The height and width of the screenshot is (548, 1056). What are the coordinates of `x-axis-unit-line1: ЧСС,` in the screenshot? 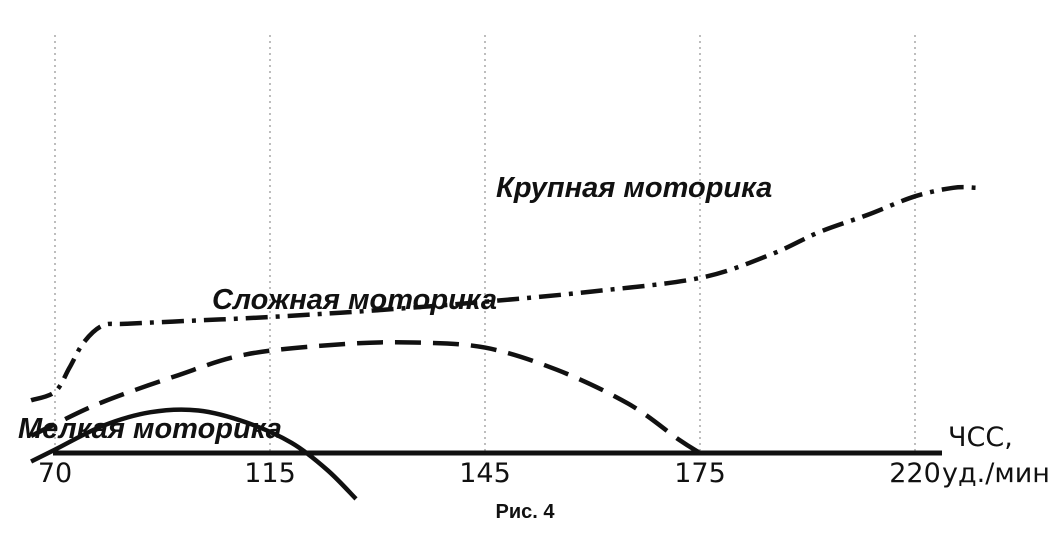 It's located at (980, 437).